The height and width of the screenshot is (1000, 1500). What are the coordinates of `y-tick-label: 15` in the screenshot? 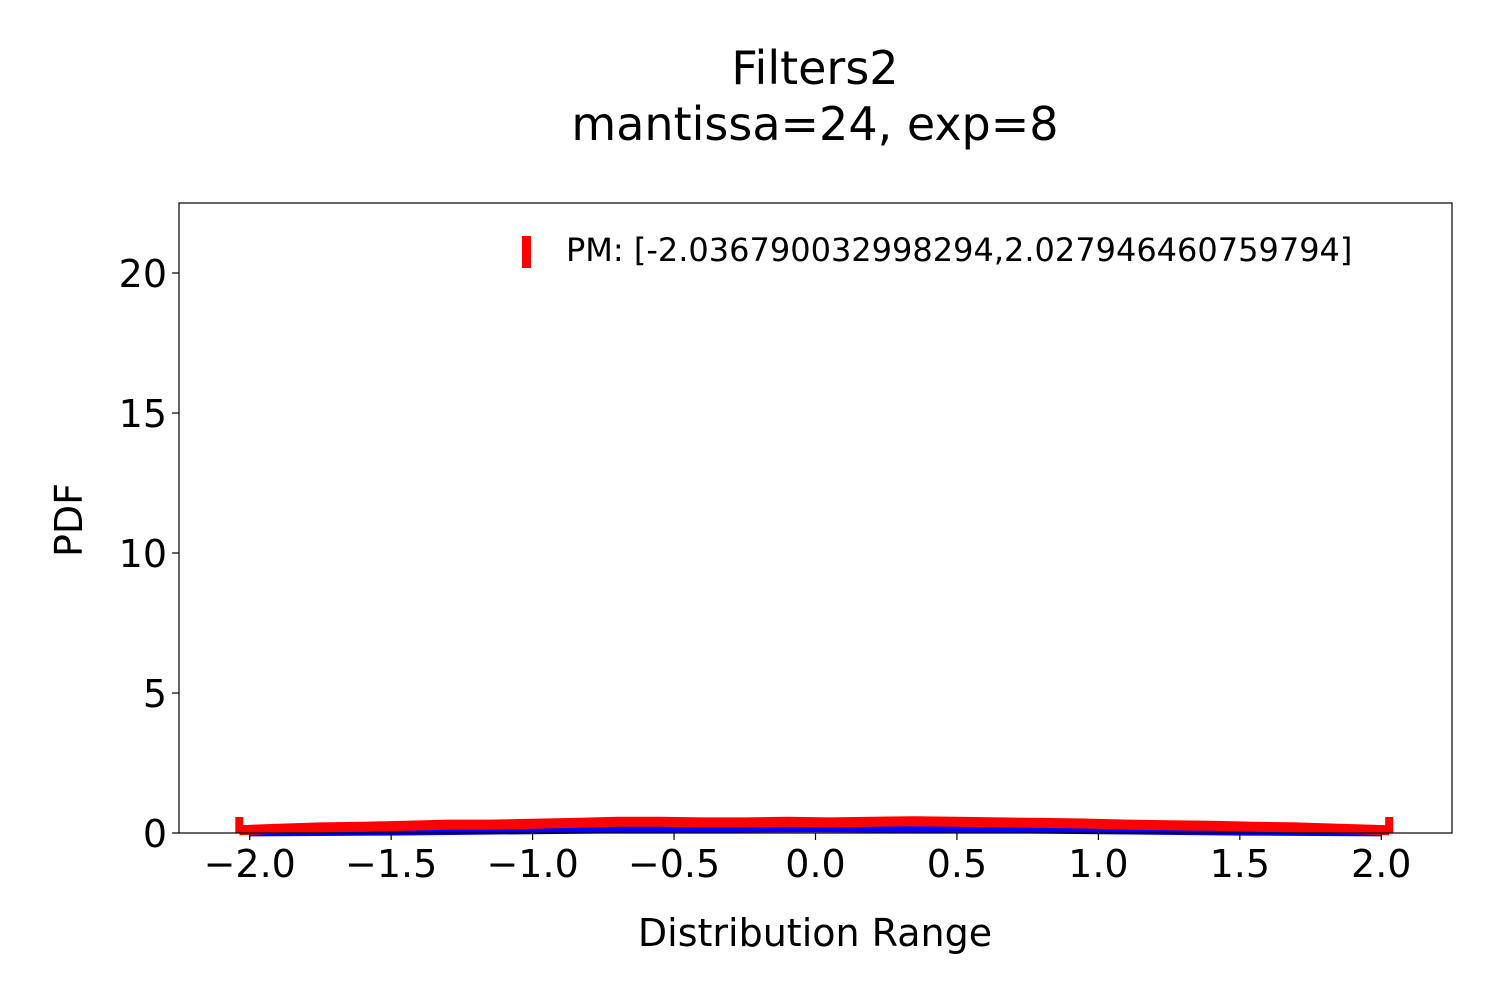 It's located at (143, 414).